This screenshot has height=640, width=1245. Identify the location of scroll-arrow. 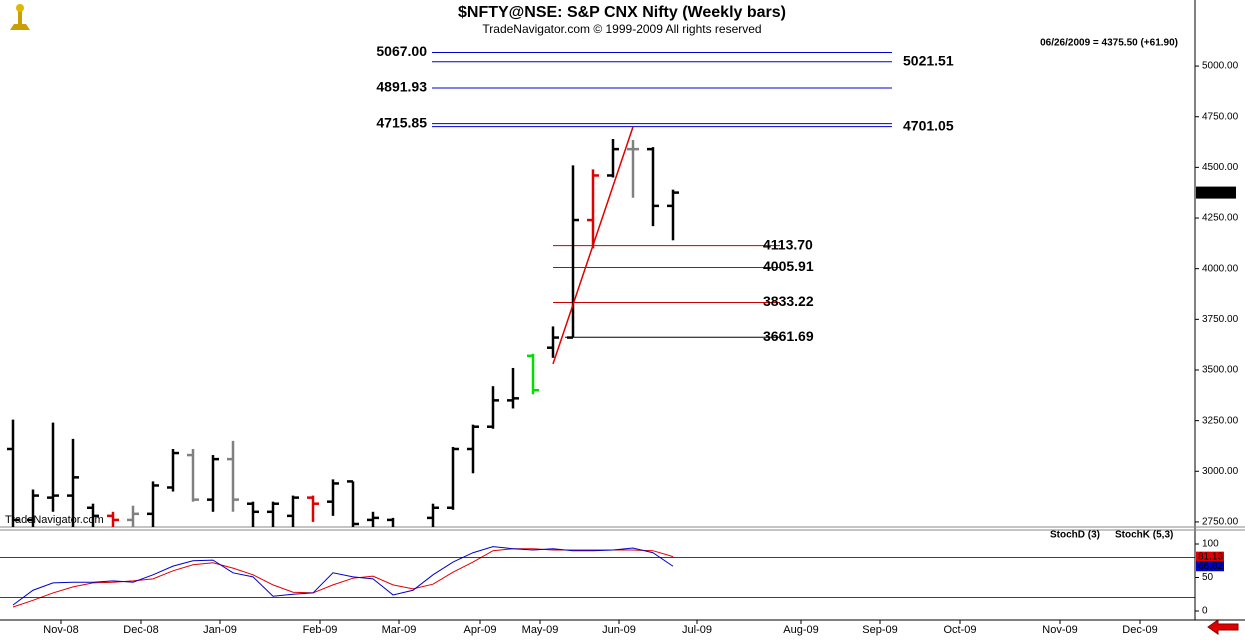
(1223, 627).